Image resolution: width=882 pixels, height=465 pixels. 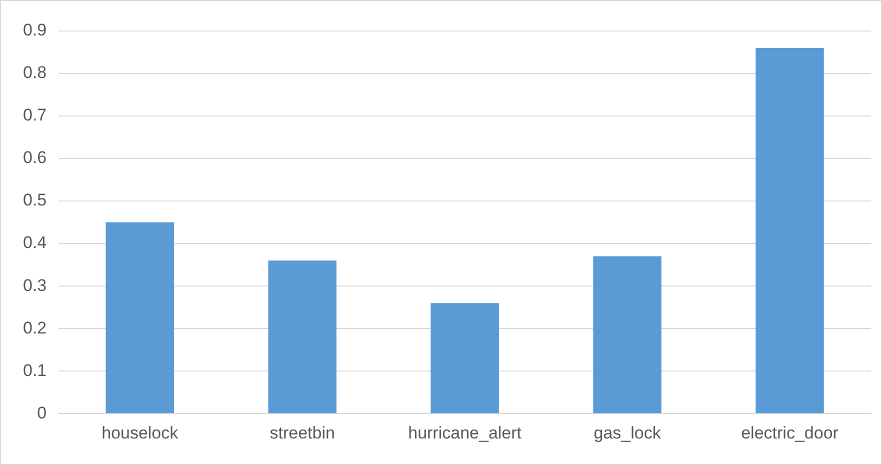 I want to click on y-tick-label: 0.3, so click(x=34, y=285).